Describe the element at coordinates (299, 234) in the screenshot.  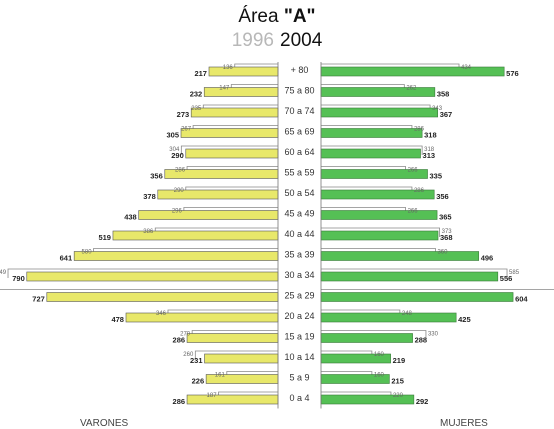
I see `age-group-label: 40 a 44` at that location.